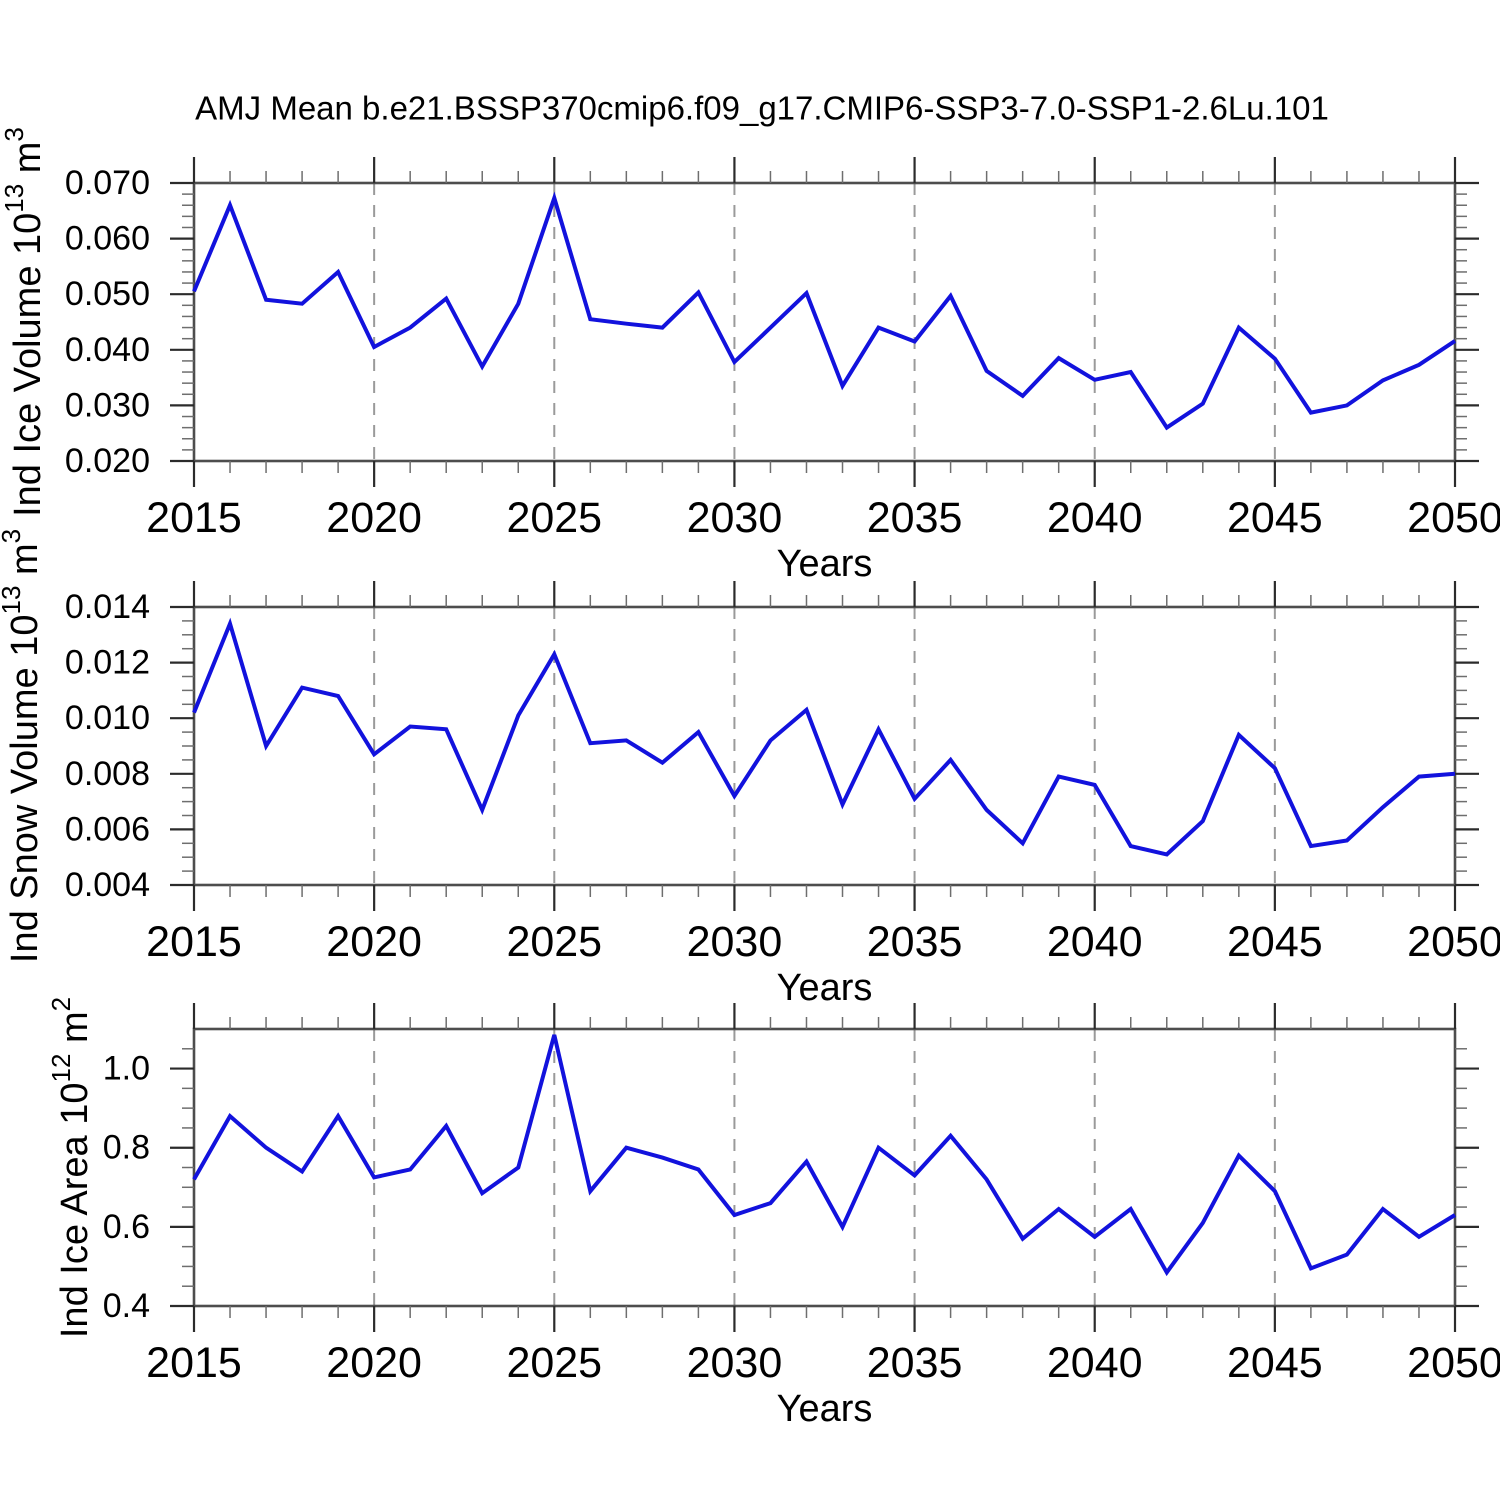 The width and height of the screenshot is (1500, 1505). I want to click on y-tick-label: 0.012, so click(107, 663).